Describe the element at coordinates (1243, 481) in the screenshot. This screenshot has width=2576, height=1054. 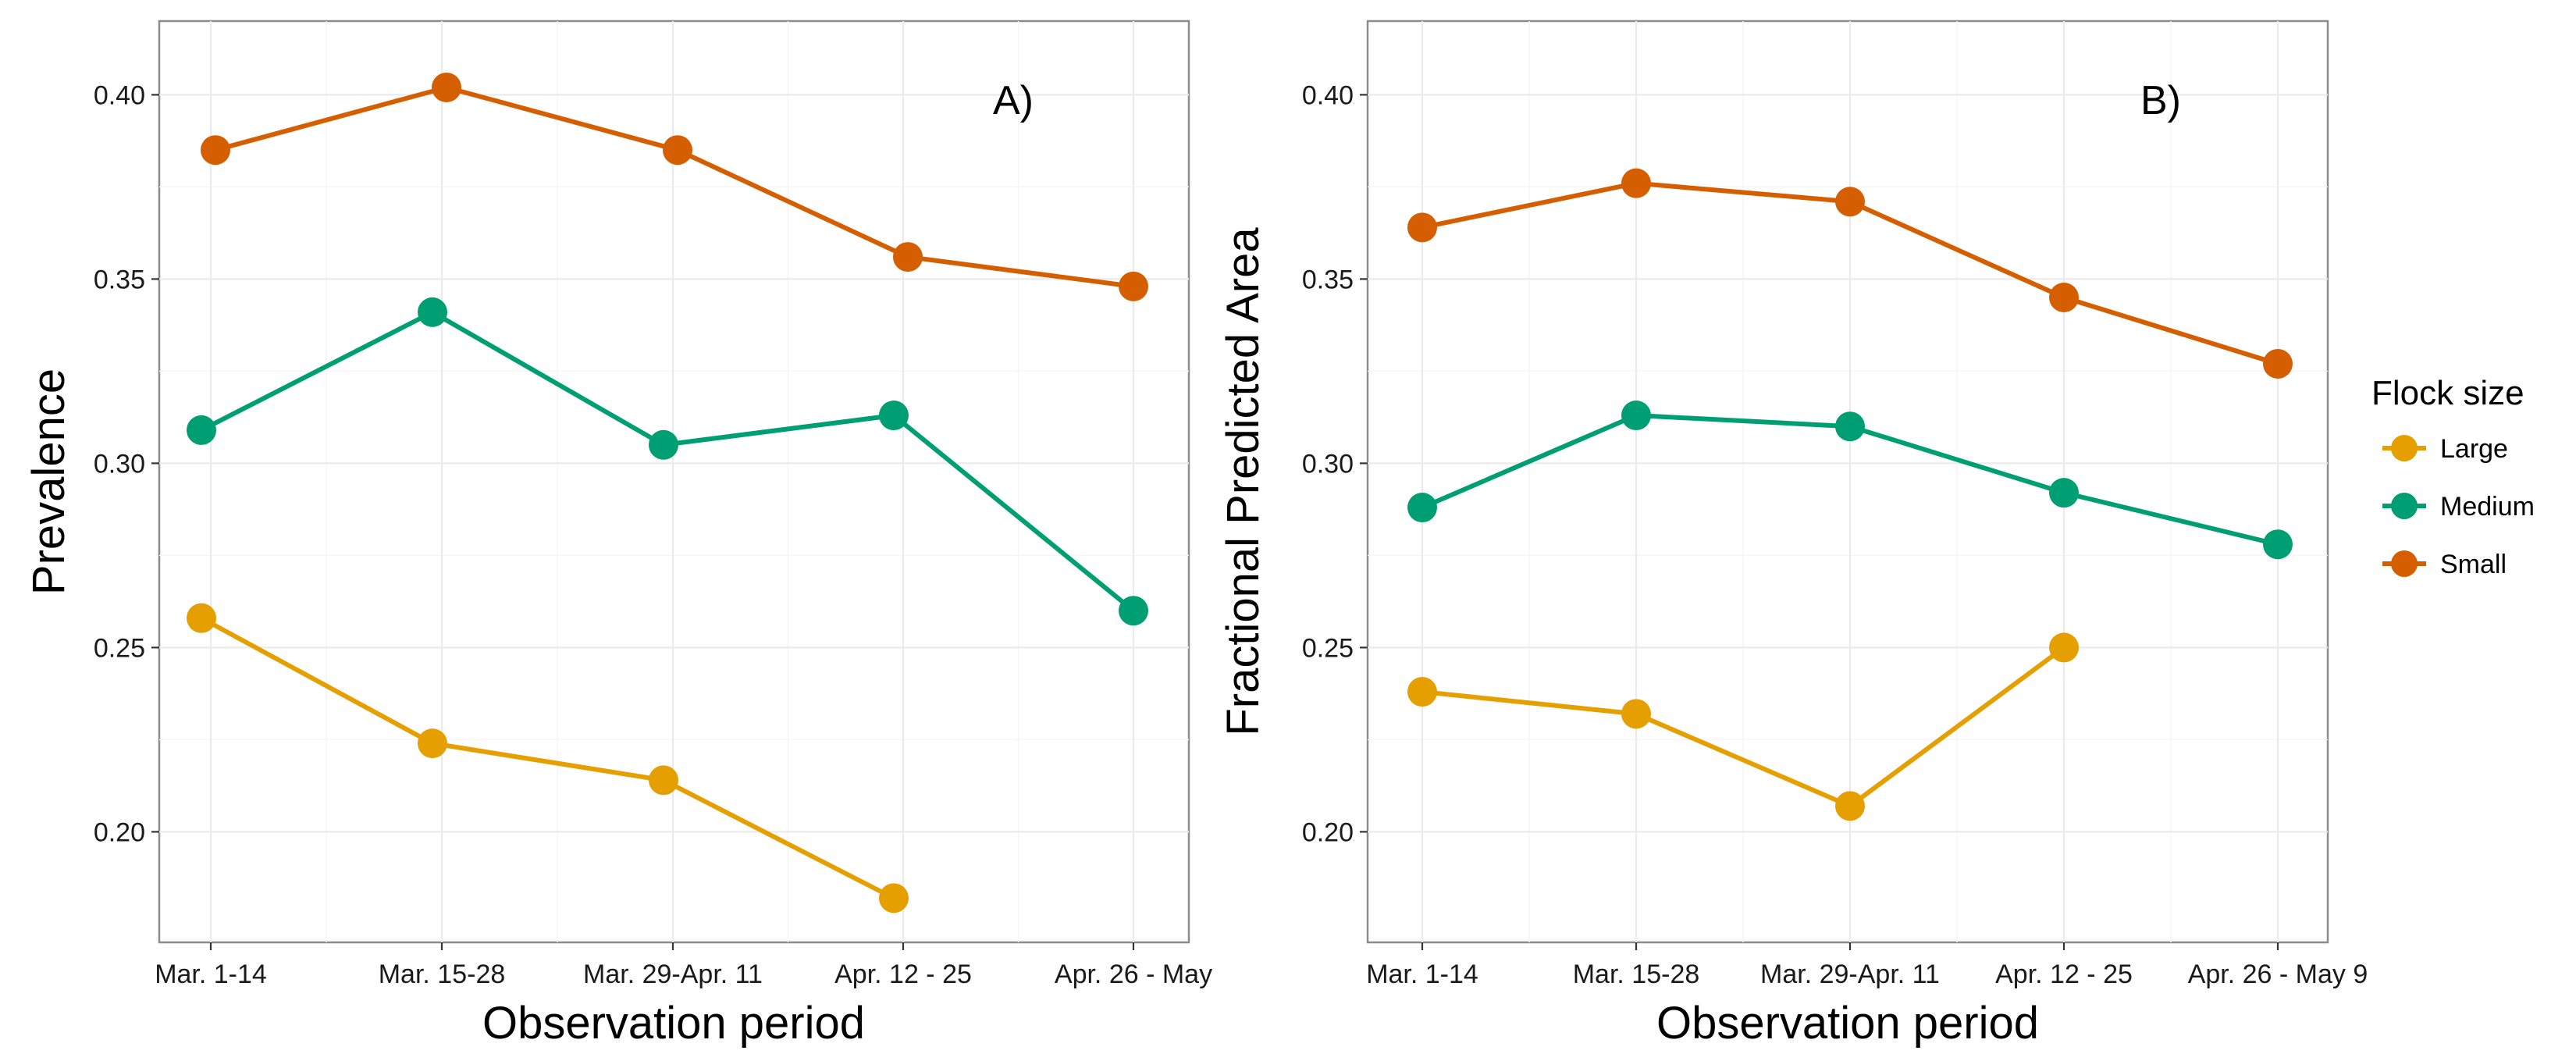
I see `panel-b-y-axis-title: Fractional Predicted Area` at that location.